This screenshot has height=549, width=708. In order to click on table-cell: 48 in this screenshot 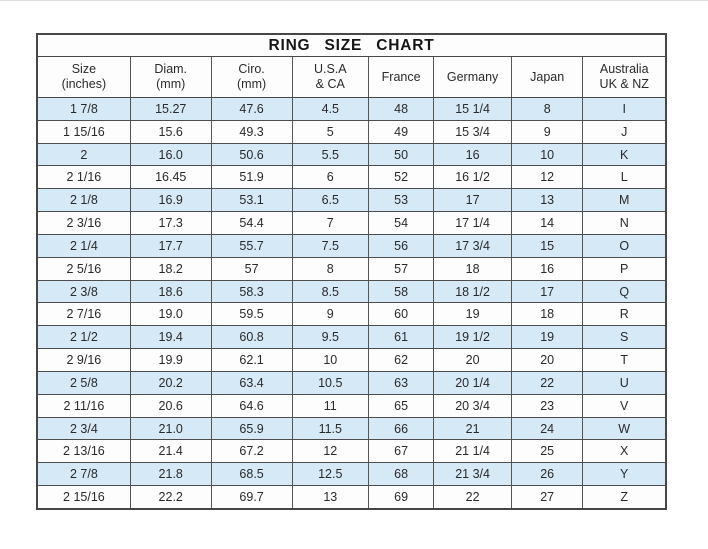, I will do `click(402, 109)`.